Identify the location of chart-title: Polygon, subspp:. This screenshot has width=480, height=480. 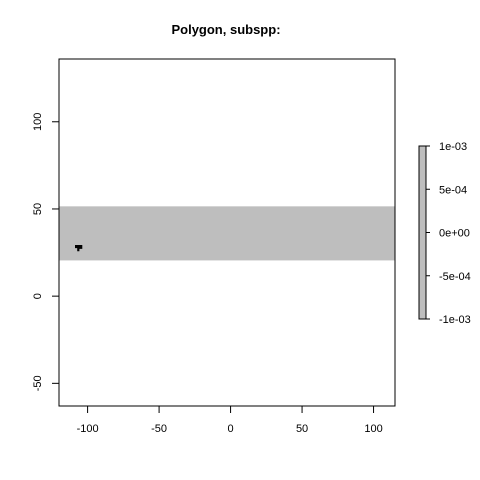
(226, 29).